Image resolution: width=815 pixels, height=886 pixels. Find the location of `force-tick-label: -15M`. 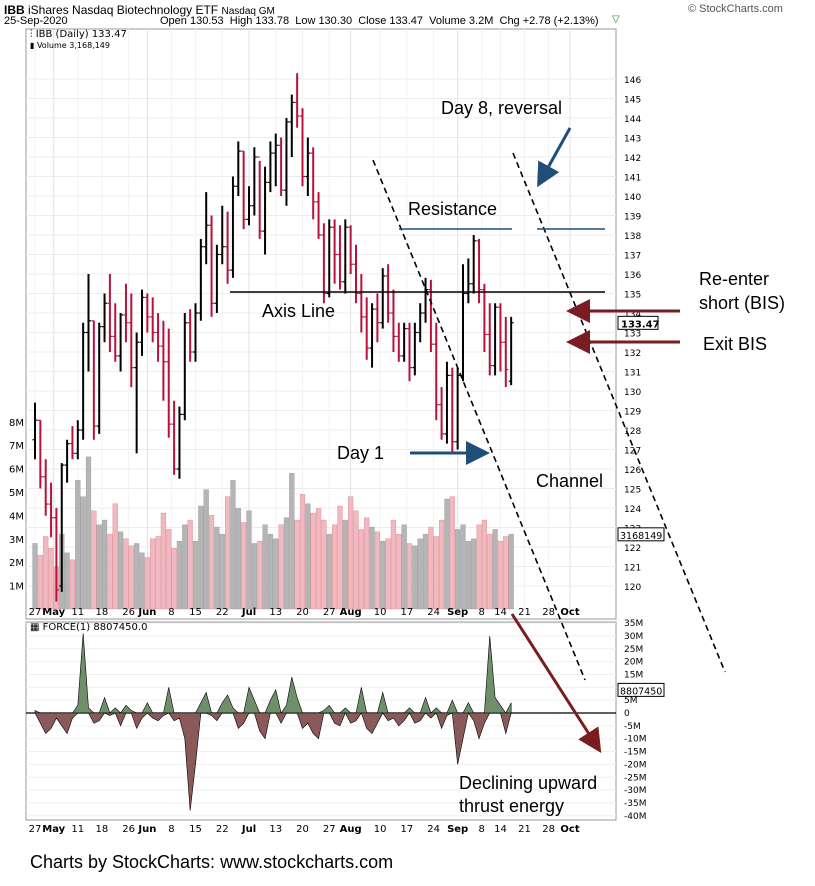

force-tick-label: -15M is located at coordinates (635, 753).